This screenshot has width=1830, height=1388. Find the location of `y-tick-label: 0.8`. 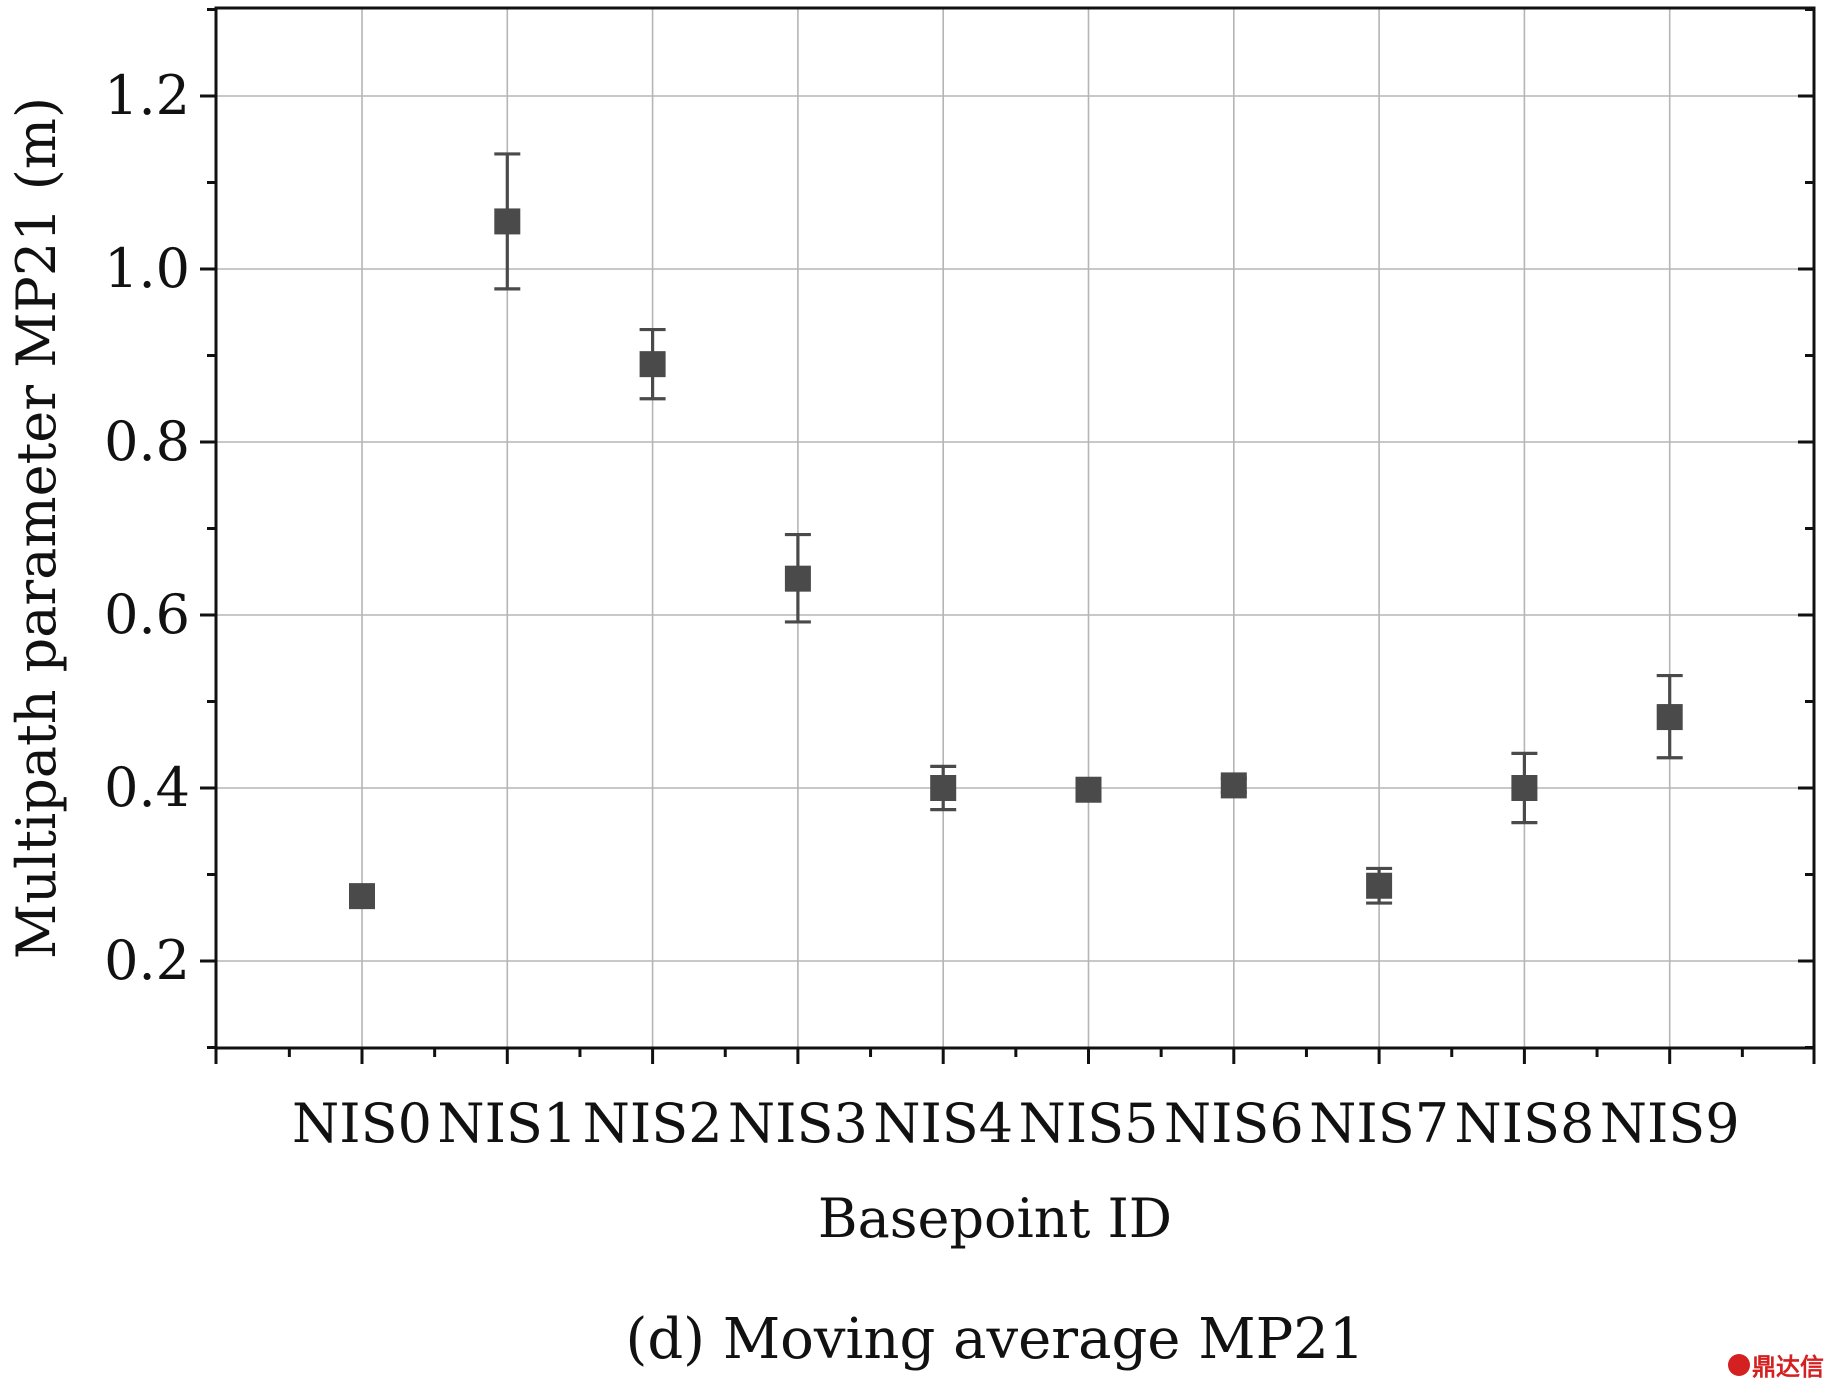

y-tick-label: 0.8 is located at coordinates (147, 441).